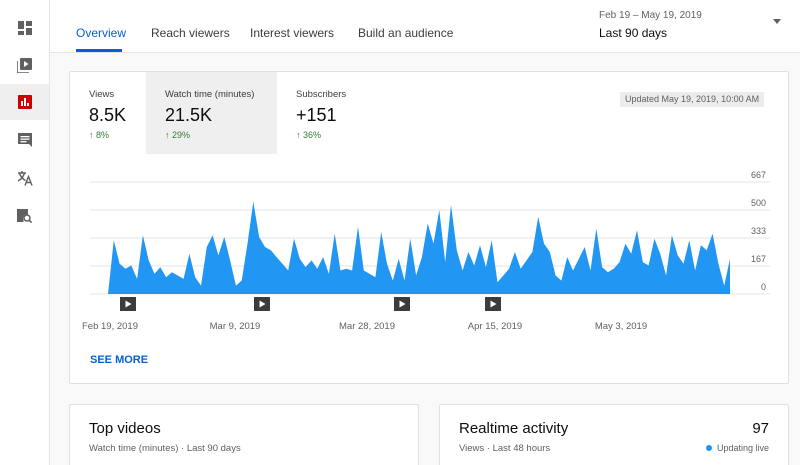  I want to click on metric-label: Views, so click(102, 94).